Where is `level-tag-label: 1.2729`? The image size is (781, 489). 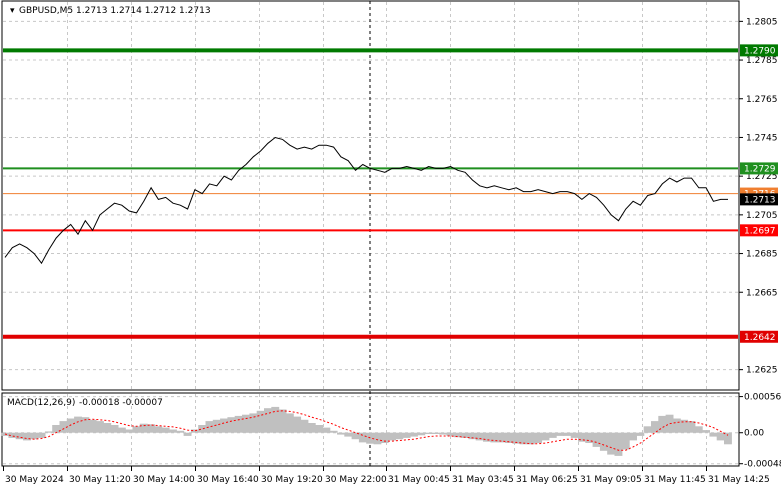
level-tag-label: 1.2729 is located at coordinates (760, 169).